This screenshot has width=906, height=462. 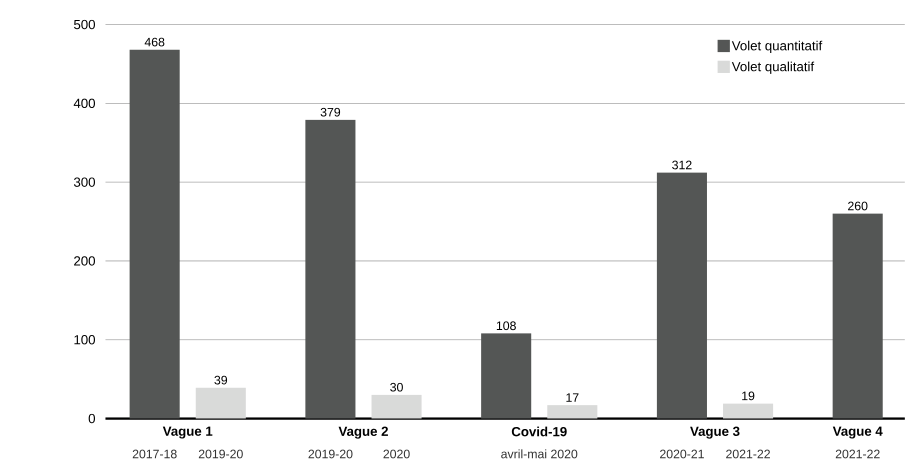 What do you see at coordinates (330, 112) in the screenshot?
I see `data-label: 379` at bounding box center [330, 112].